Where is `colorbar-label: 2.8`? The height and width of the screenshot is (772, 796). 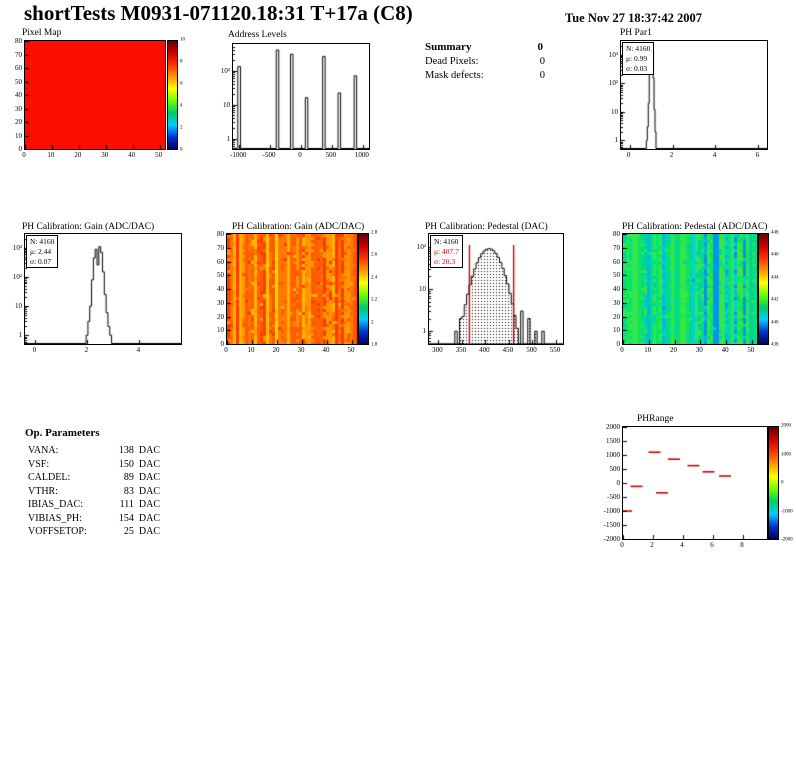 colorbar-label: 2.8 is located at coordinates (374, 233).